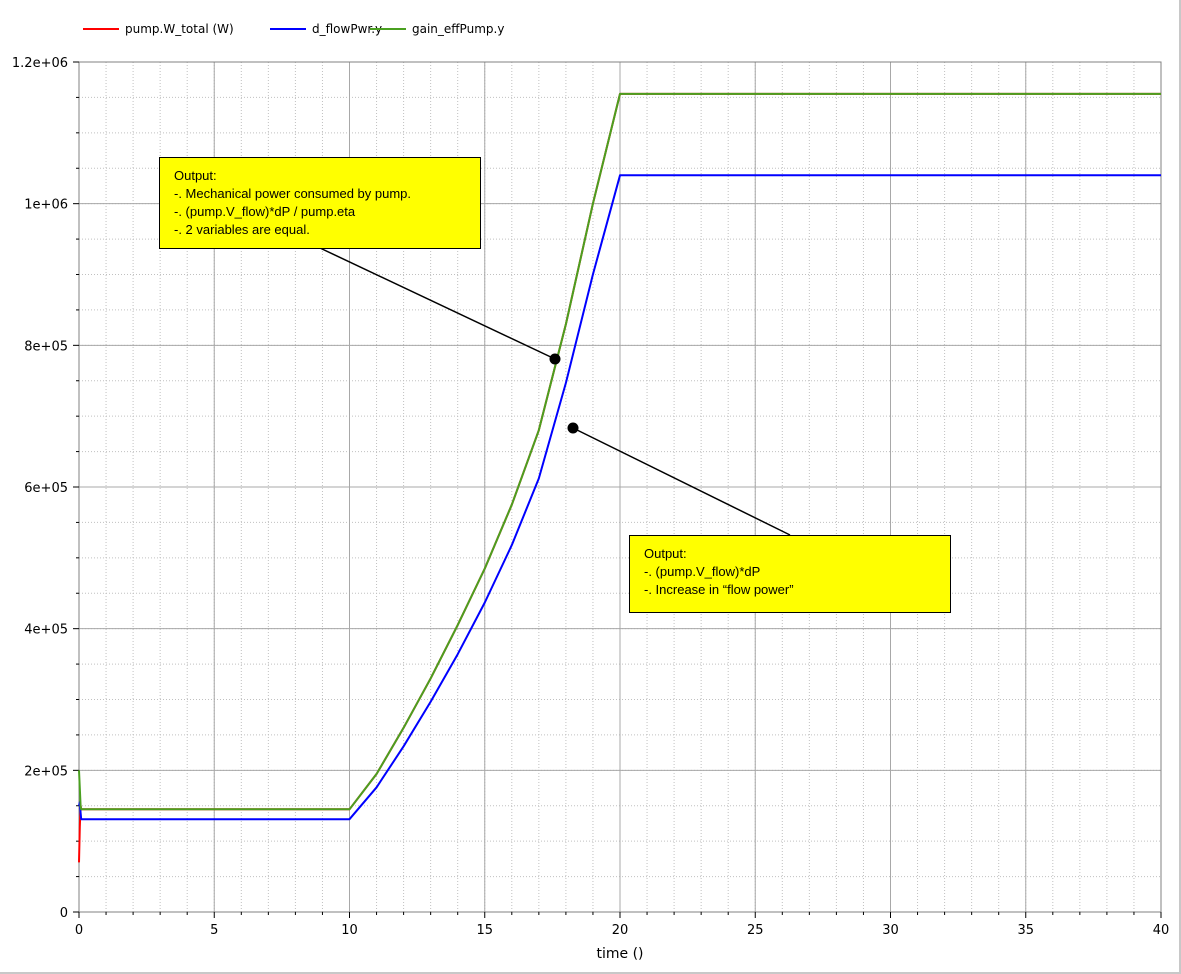 The height and width of the screenshot is (974, 1181). I want to click on x-tick-label: 40, so click(1161, 930).